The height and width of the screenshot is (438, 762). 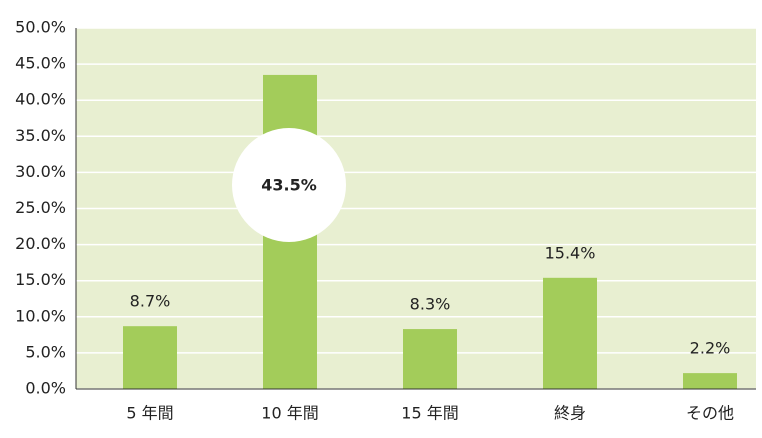 I want to click on highlight-circle, so click(x=289, y=185).